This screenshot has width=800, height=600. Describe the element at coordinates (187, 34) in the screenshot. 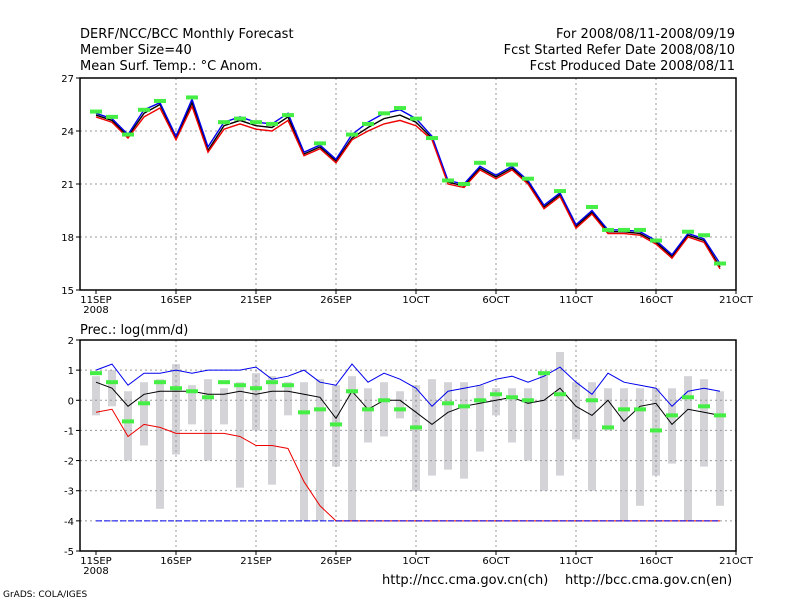

I see `header-title: DERF/NCC/BCC Monthly Forecast` at that location.